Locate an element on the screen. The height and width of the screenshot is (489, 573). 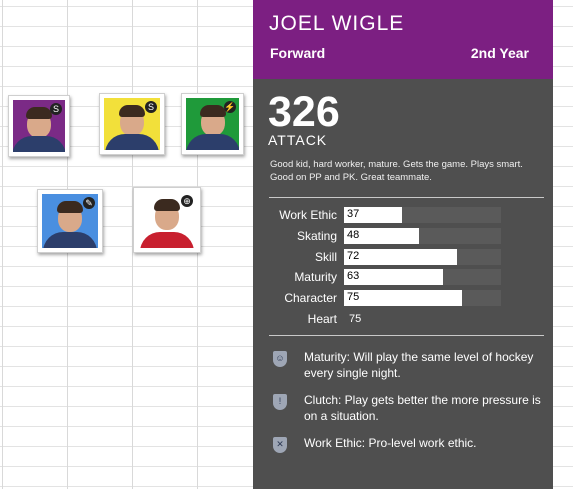
player-card-1: S is located at coordinates (39, 126).